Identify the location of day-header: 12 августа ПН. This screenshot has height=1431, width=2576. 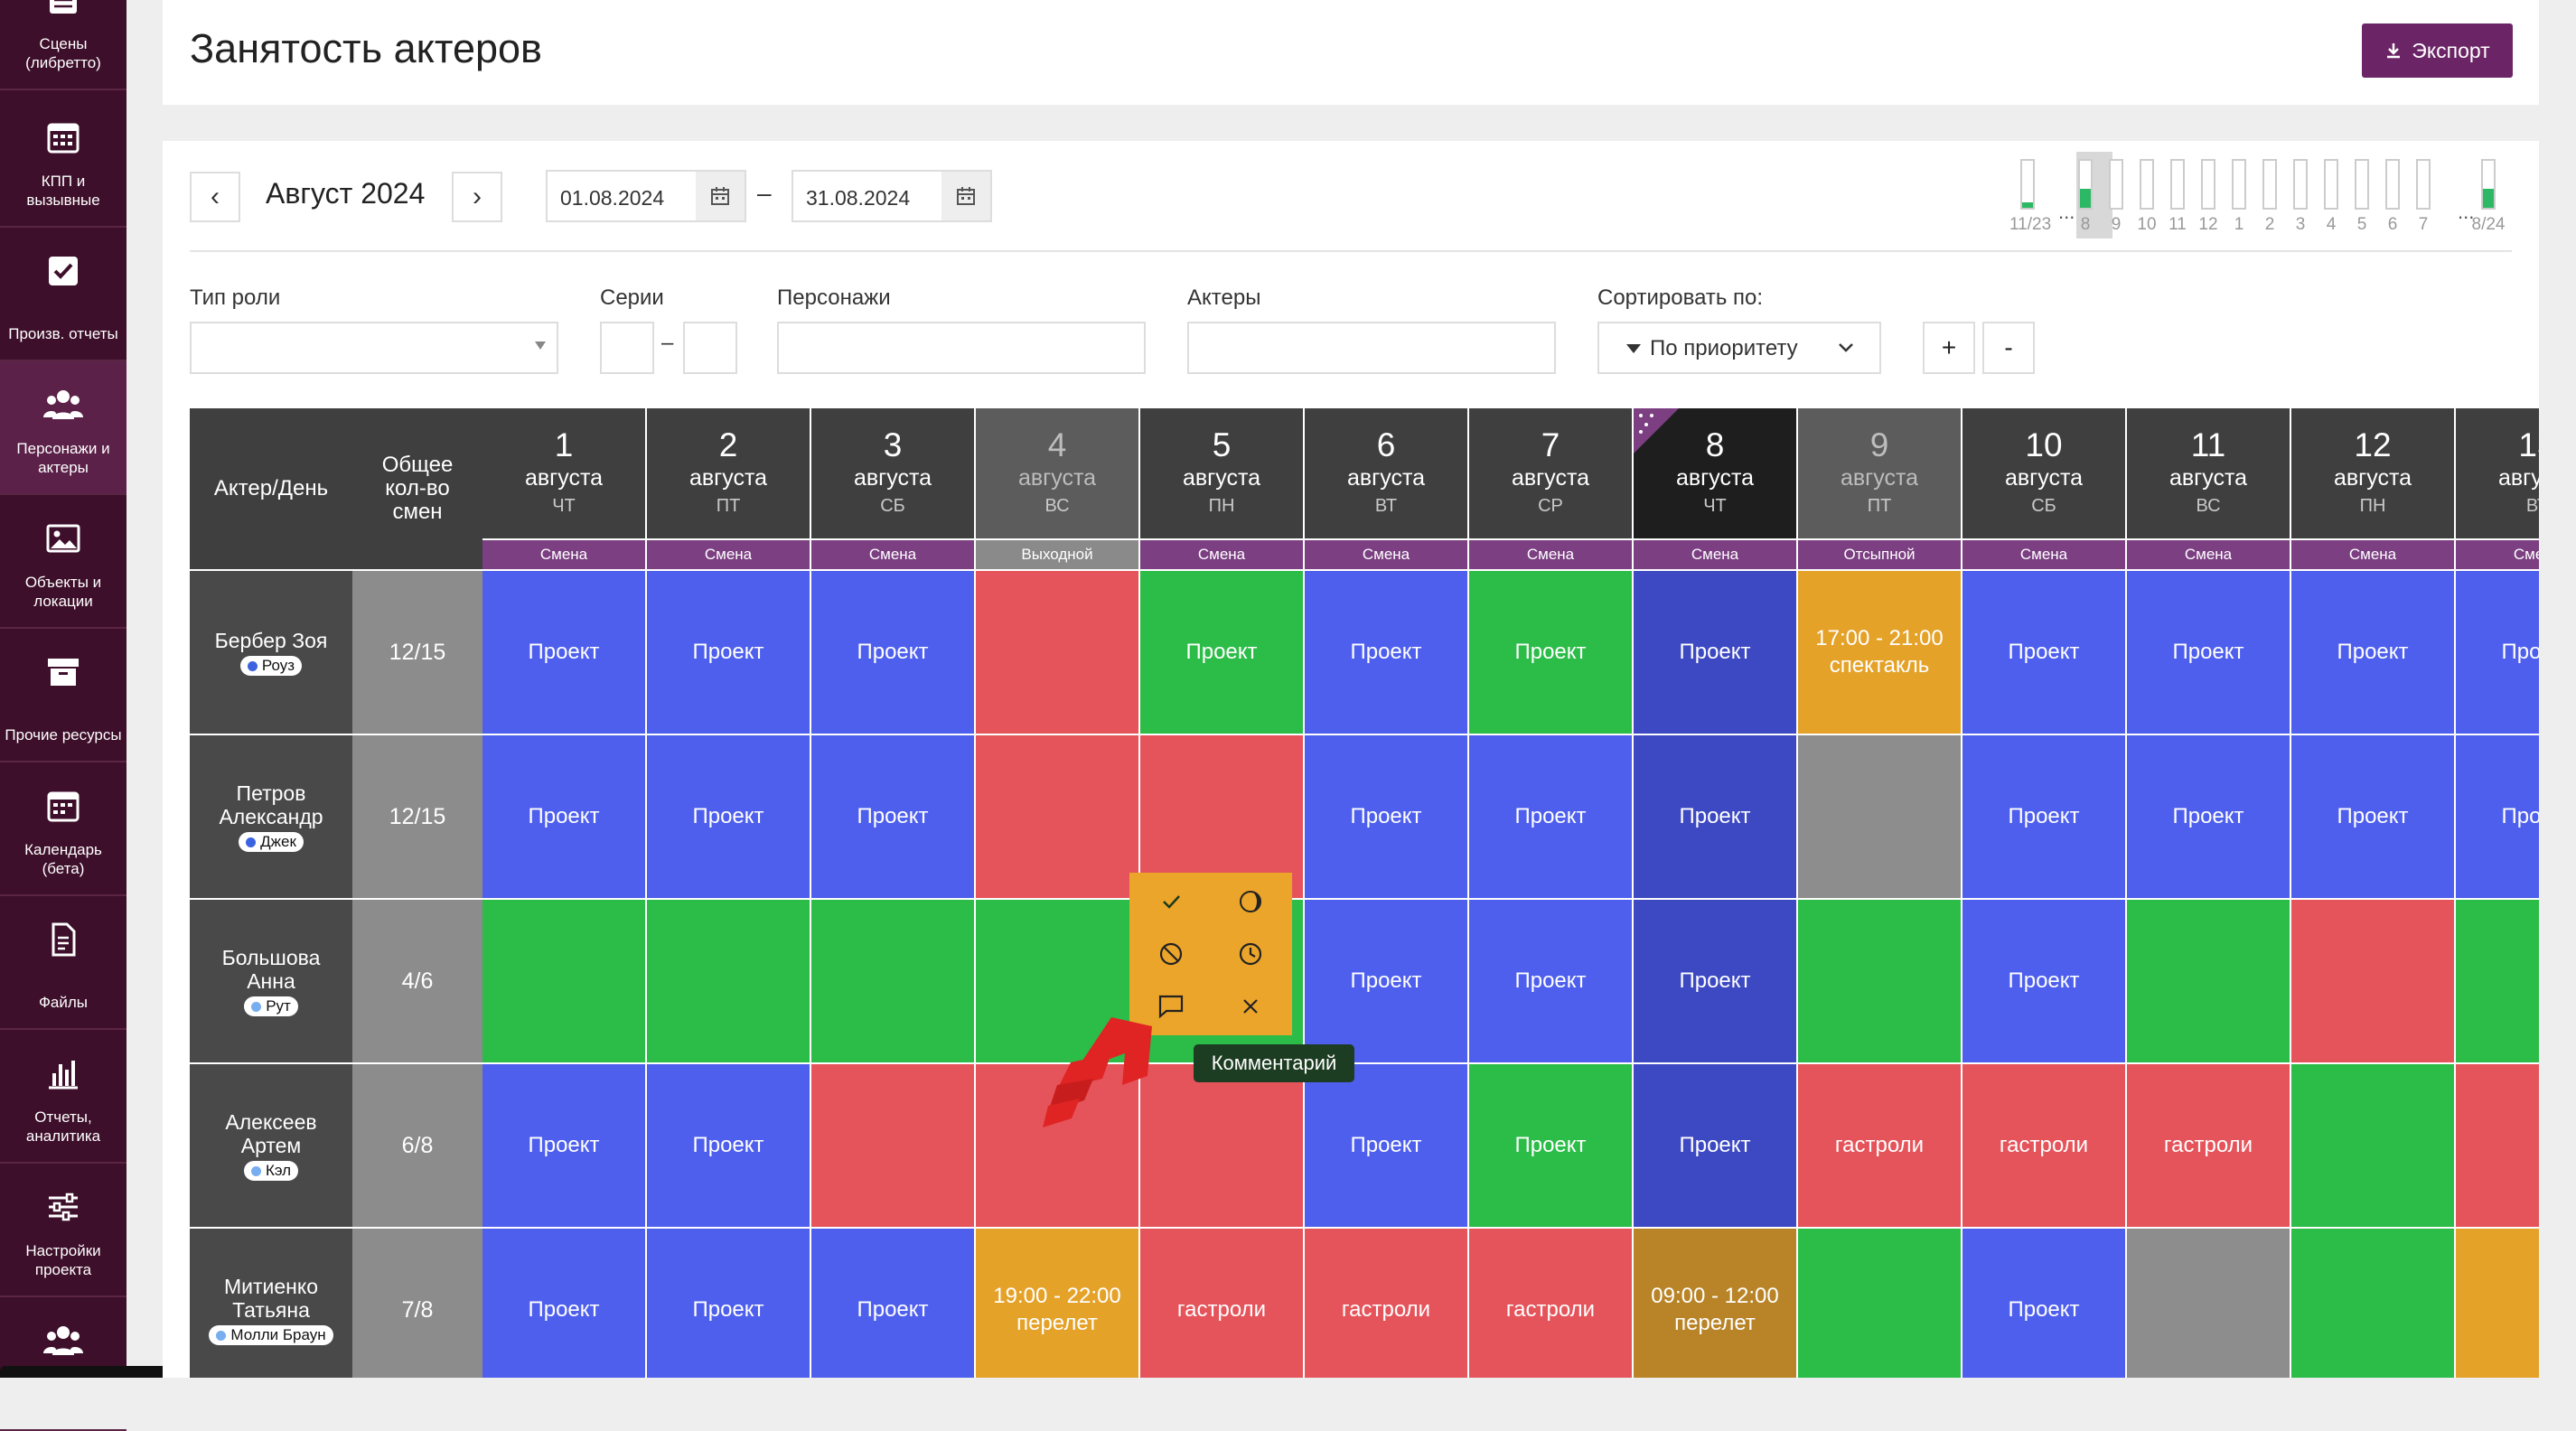
(2373, 474).